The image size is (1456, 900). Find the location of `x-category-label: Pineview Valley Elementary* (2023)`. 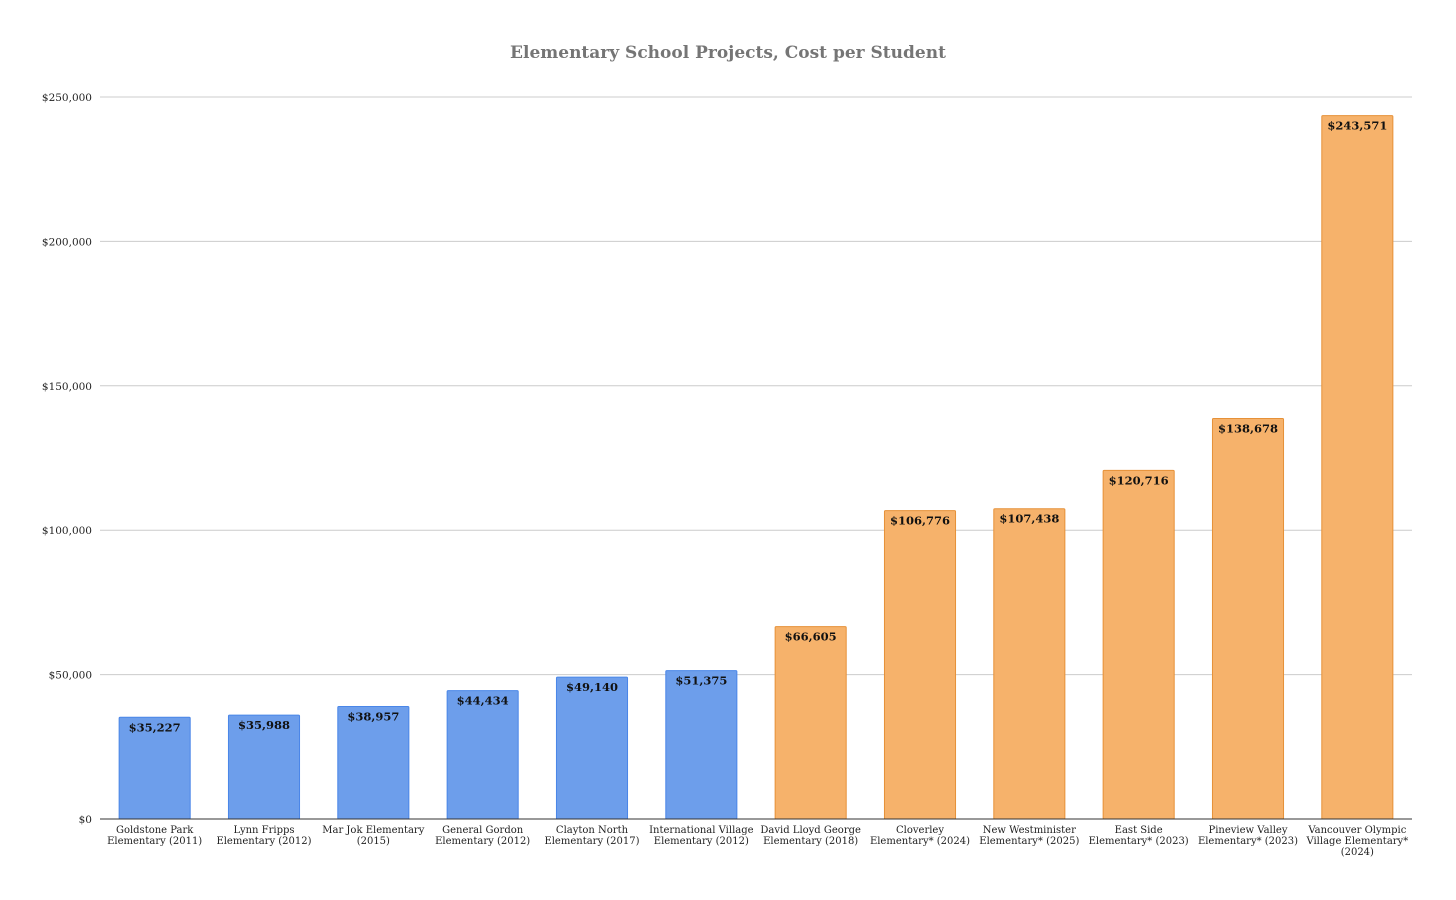

x-category-label: Pineview Valley Elementary* (2023) is located at coordinates (1248, 836).